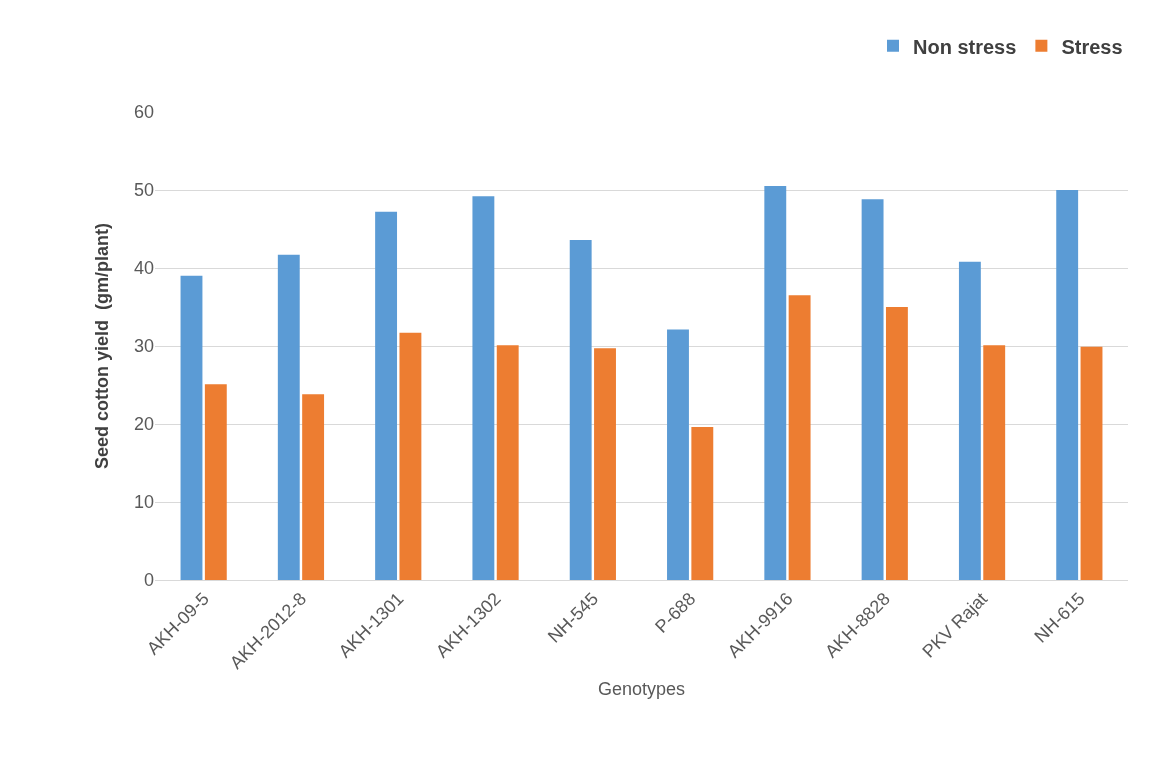 Image resolution: width=1168 pixels, height=771 pixels. What do you see at coordinates (143, 502) in the screenshot?
I see `y-tick-label: 10` at bounding box center [143, 502].